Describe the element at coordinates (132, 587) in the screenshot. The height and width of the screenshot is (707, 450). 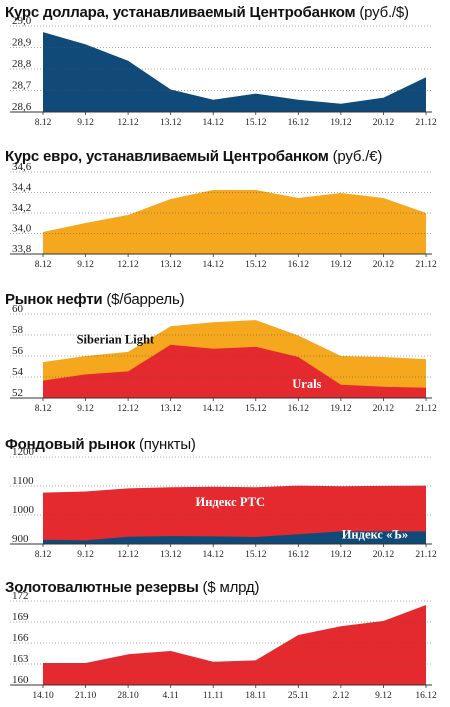
I see `reserves-title: Золотовалютные резервы ($ млрд)` at that location.